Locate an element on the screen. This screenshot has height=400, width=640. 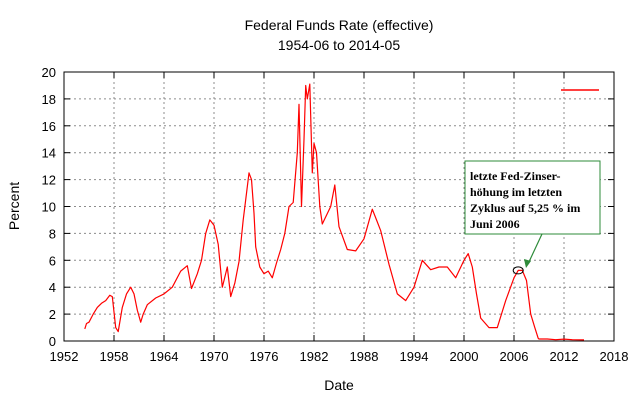
x-tick-label: 1958 is located at coordinates (114, 356).